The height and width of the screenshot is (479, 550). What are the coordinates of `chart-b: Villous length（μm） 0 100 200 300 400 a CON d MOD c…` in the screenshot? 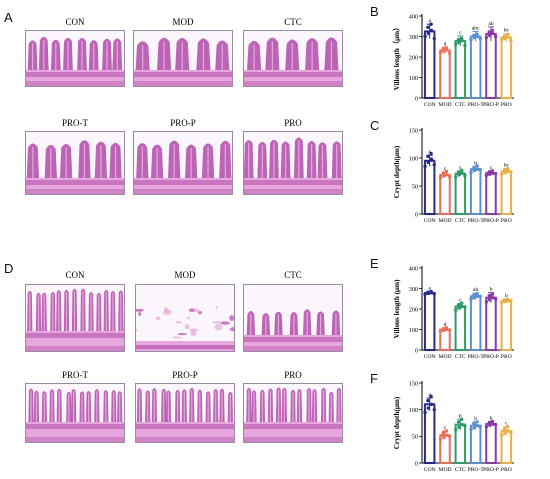 It's located at (453, 60).